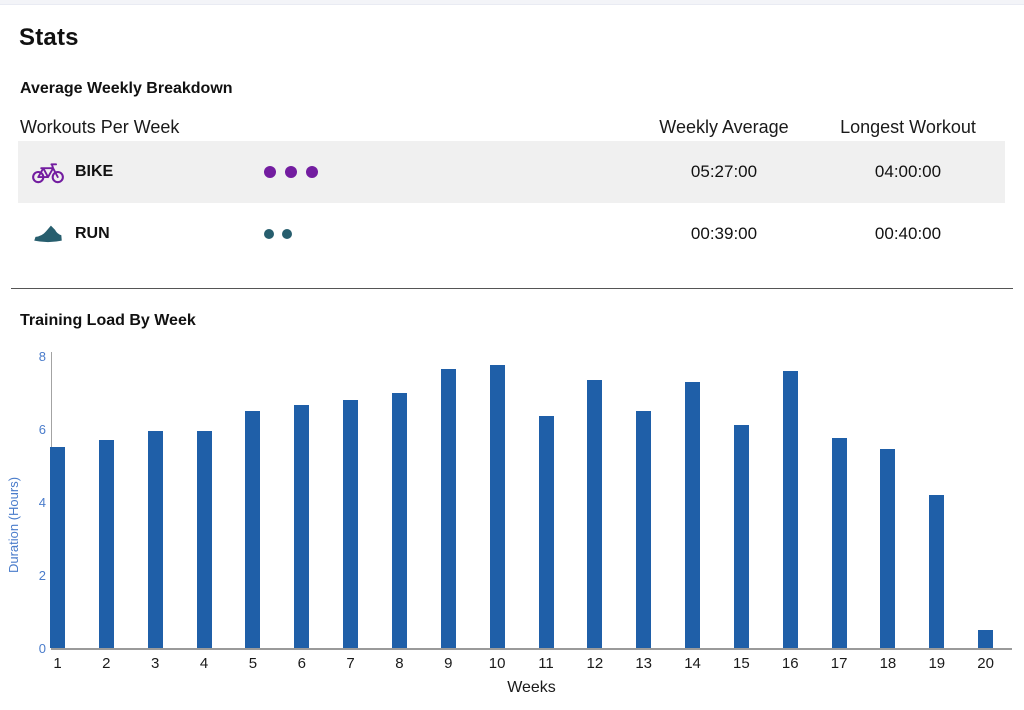  I want to click on x-tick-label: 15, so click(741, 663).